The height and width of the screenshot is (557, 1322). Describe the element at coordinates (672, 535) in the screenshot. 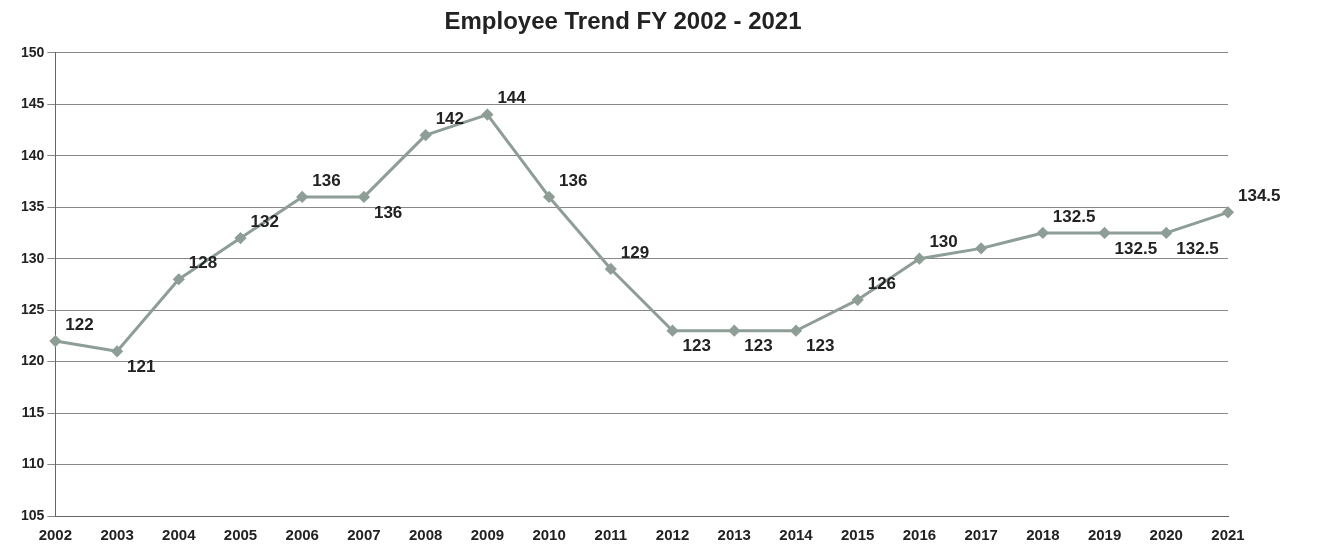

I see `x-tick-label: 2012` at that location.